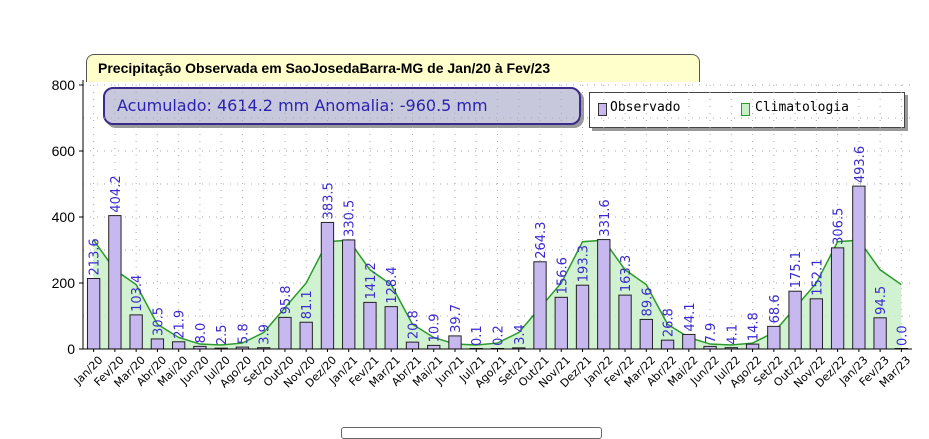 The width and height of the screenshot is (929, 439). What do you see at coordinates (775, 308) in the screenshot?
I see `data-label: 68.6` at bounding box center [775, 308].